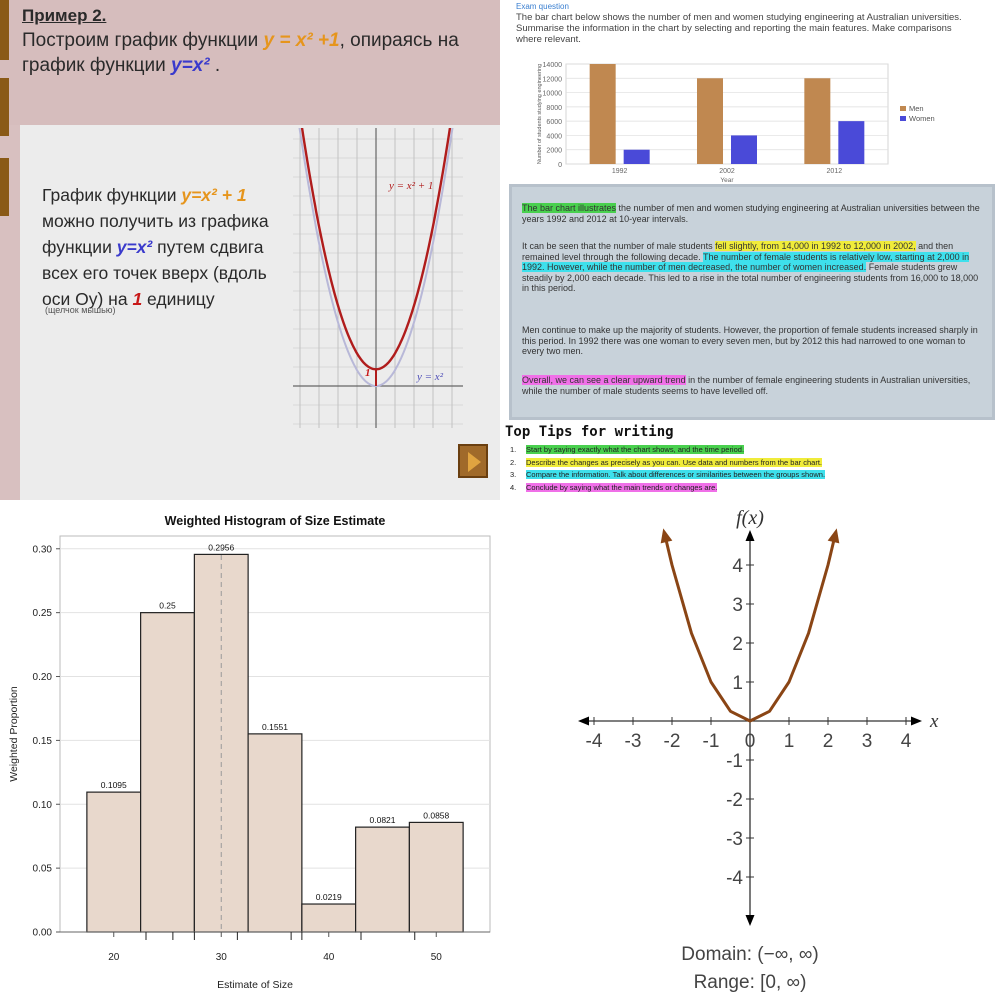  Describe the element at coordinates (906, 741) in the screenshot. I see `x-tick-label: 4` at that location.